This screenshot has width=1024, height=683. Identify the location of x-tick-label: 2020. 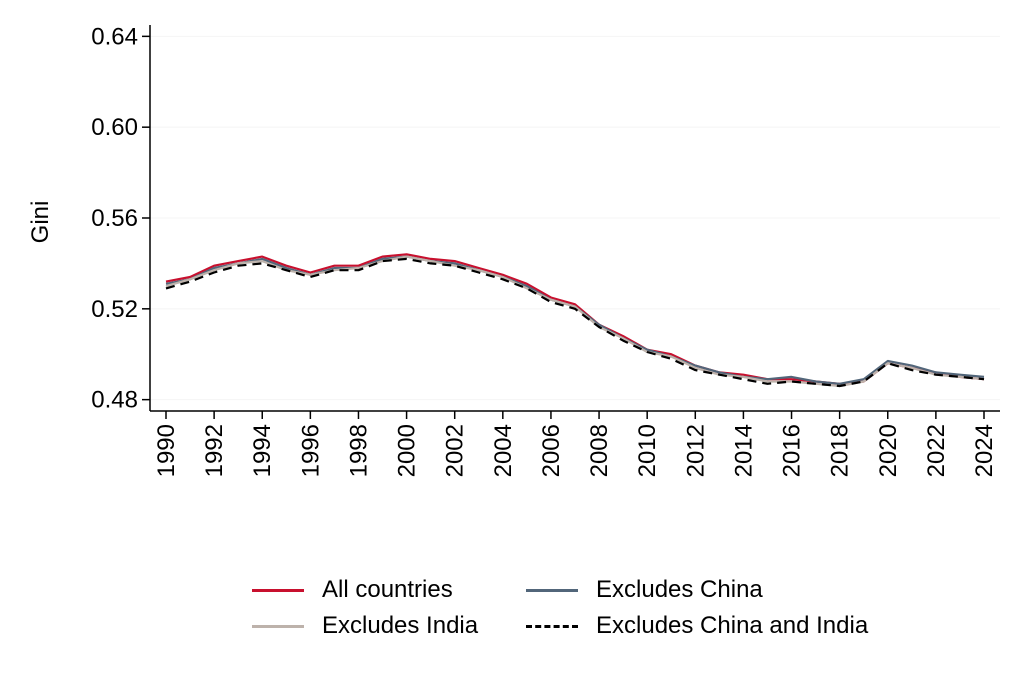
(888, 450).